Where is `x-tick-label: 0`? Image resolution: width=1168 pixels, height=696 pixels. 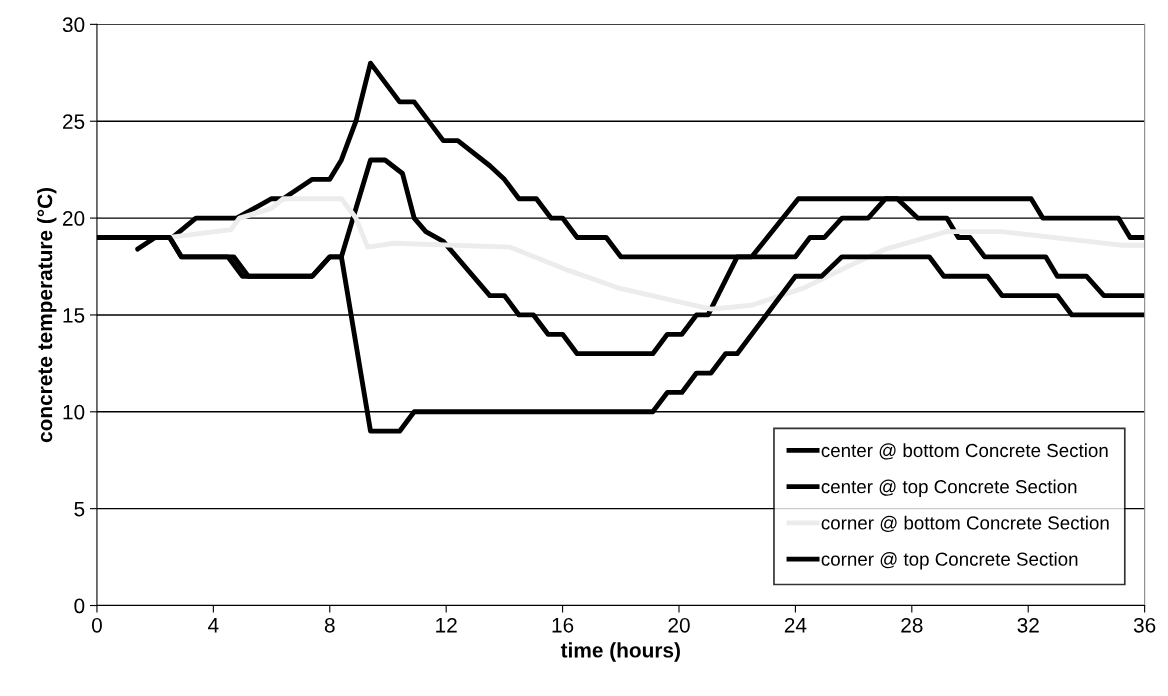 x-tick-label: 0 is located at coordinates (96, 625).